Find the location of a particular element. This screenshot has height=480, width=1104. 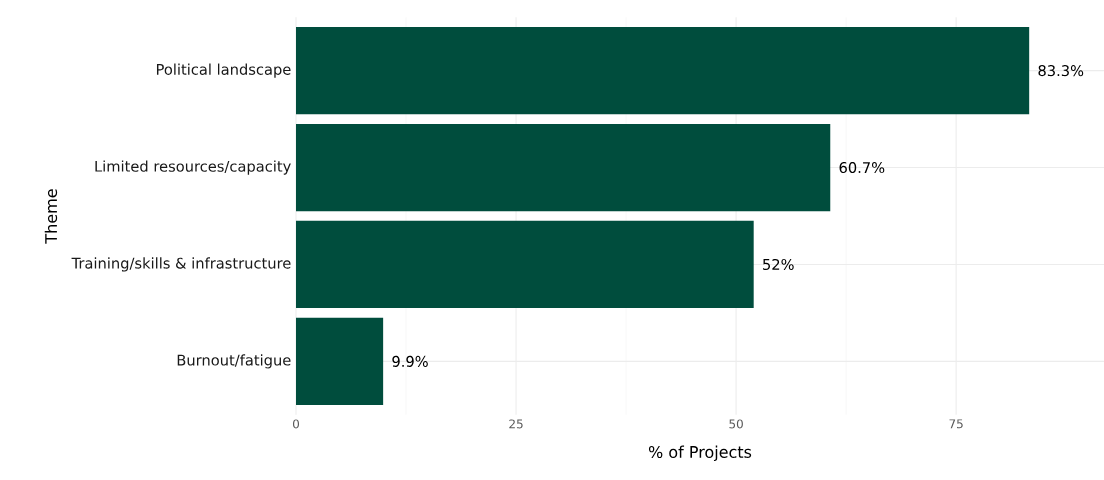

y-tick-label: Limited resources/capacity is located at coordinates (193, 167).